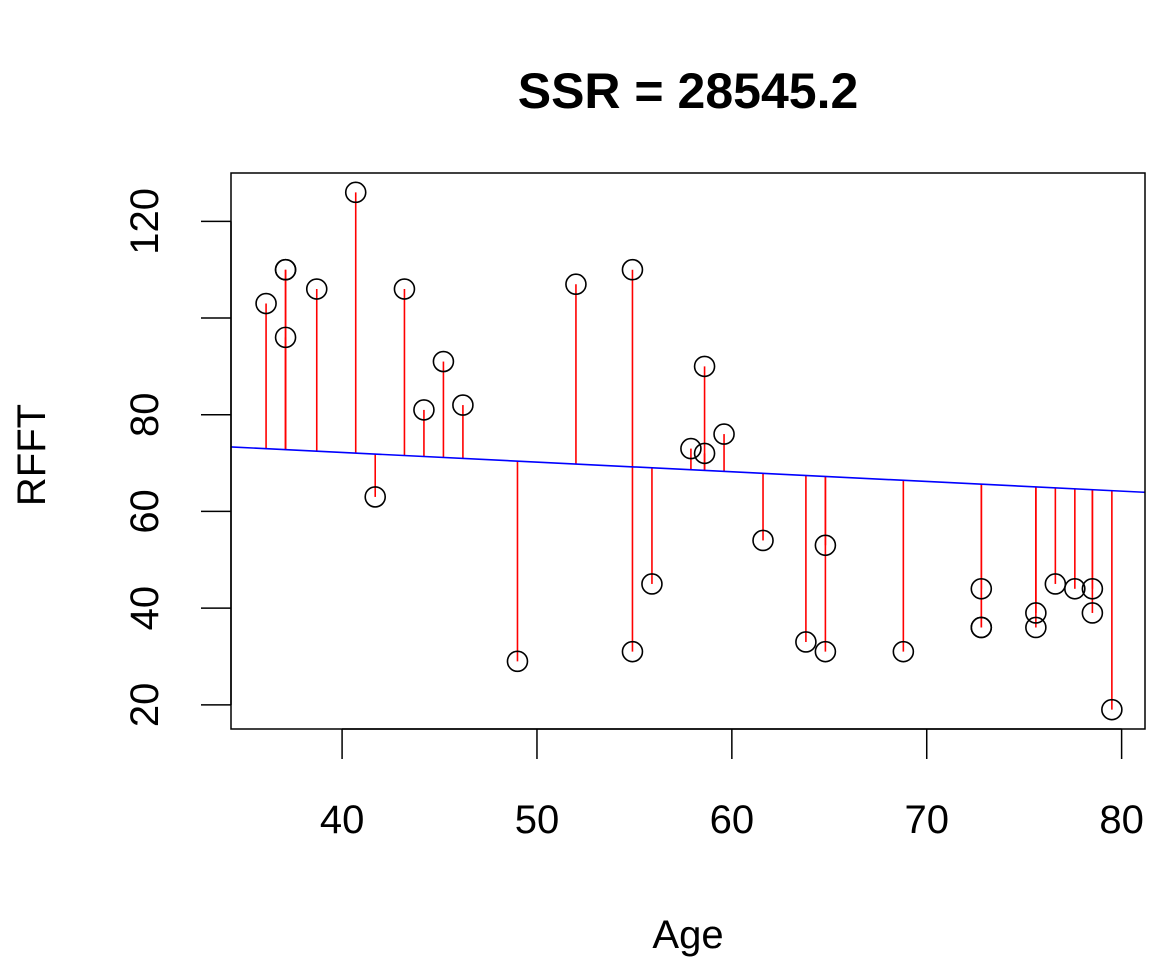 This screenshot has height=960, width=1152. Describe the element at coordinates (537, 820) in the screenshot. I see `x-tick-label-50: 50` at that location.